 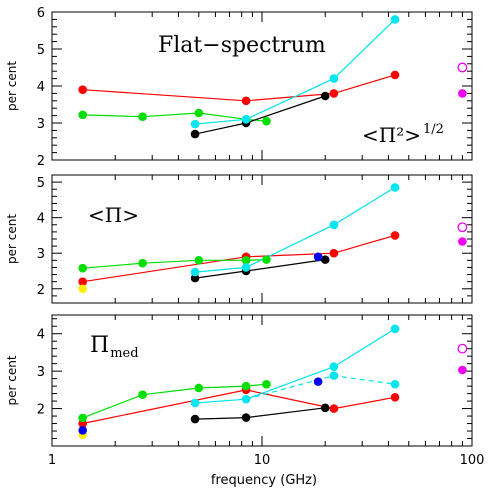 What do you see at coordinates (124, 353) in the screenshot?
I see `annotation-sub: med` at bounding box center [124, 353].